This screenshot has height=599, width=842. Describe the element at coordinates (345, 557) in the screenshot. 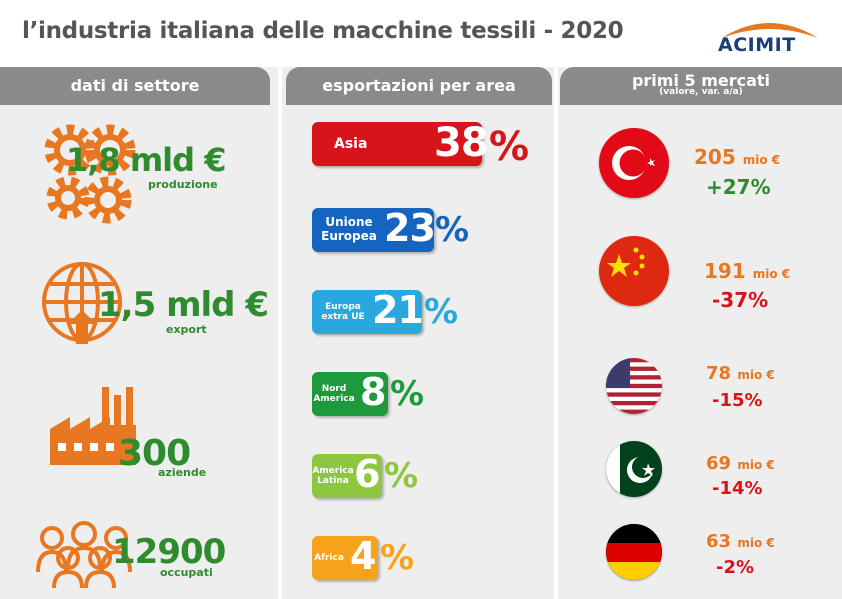

I see `export-africa: Africa 4` at that location.